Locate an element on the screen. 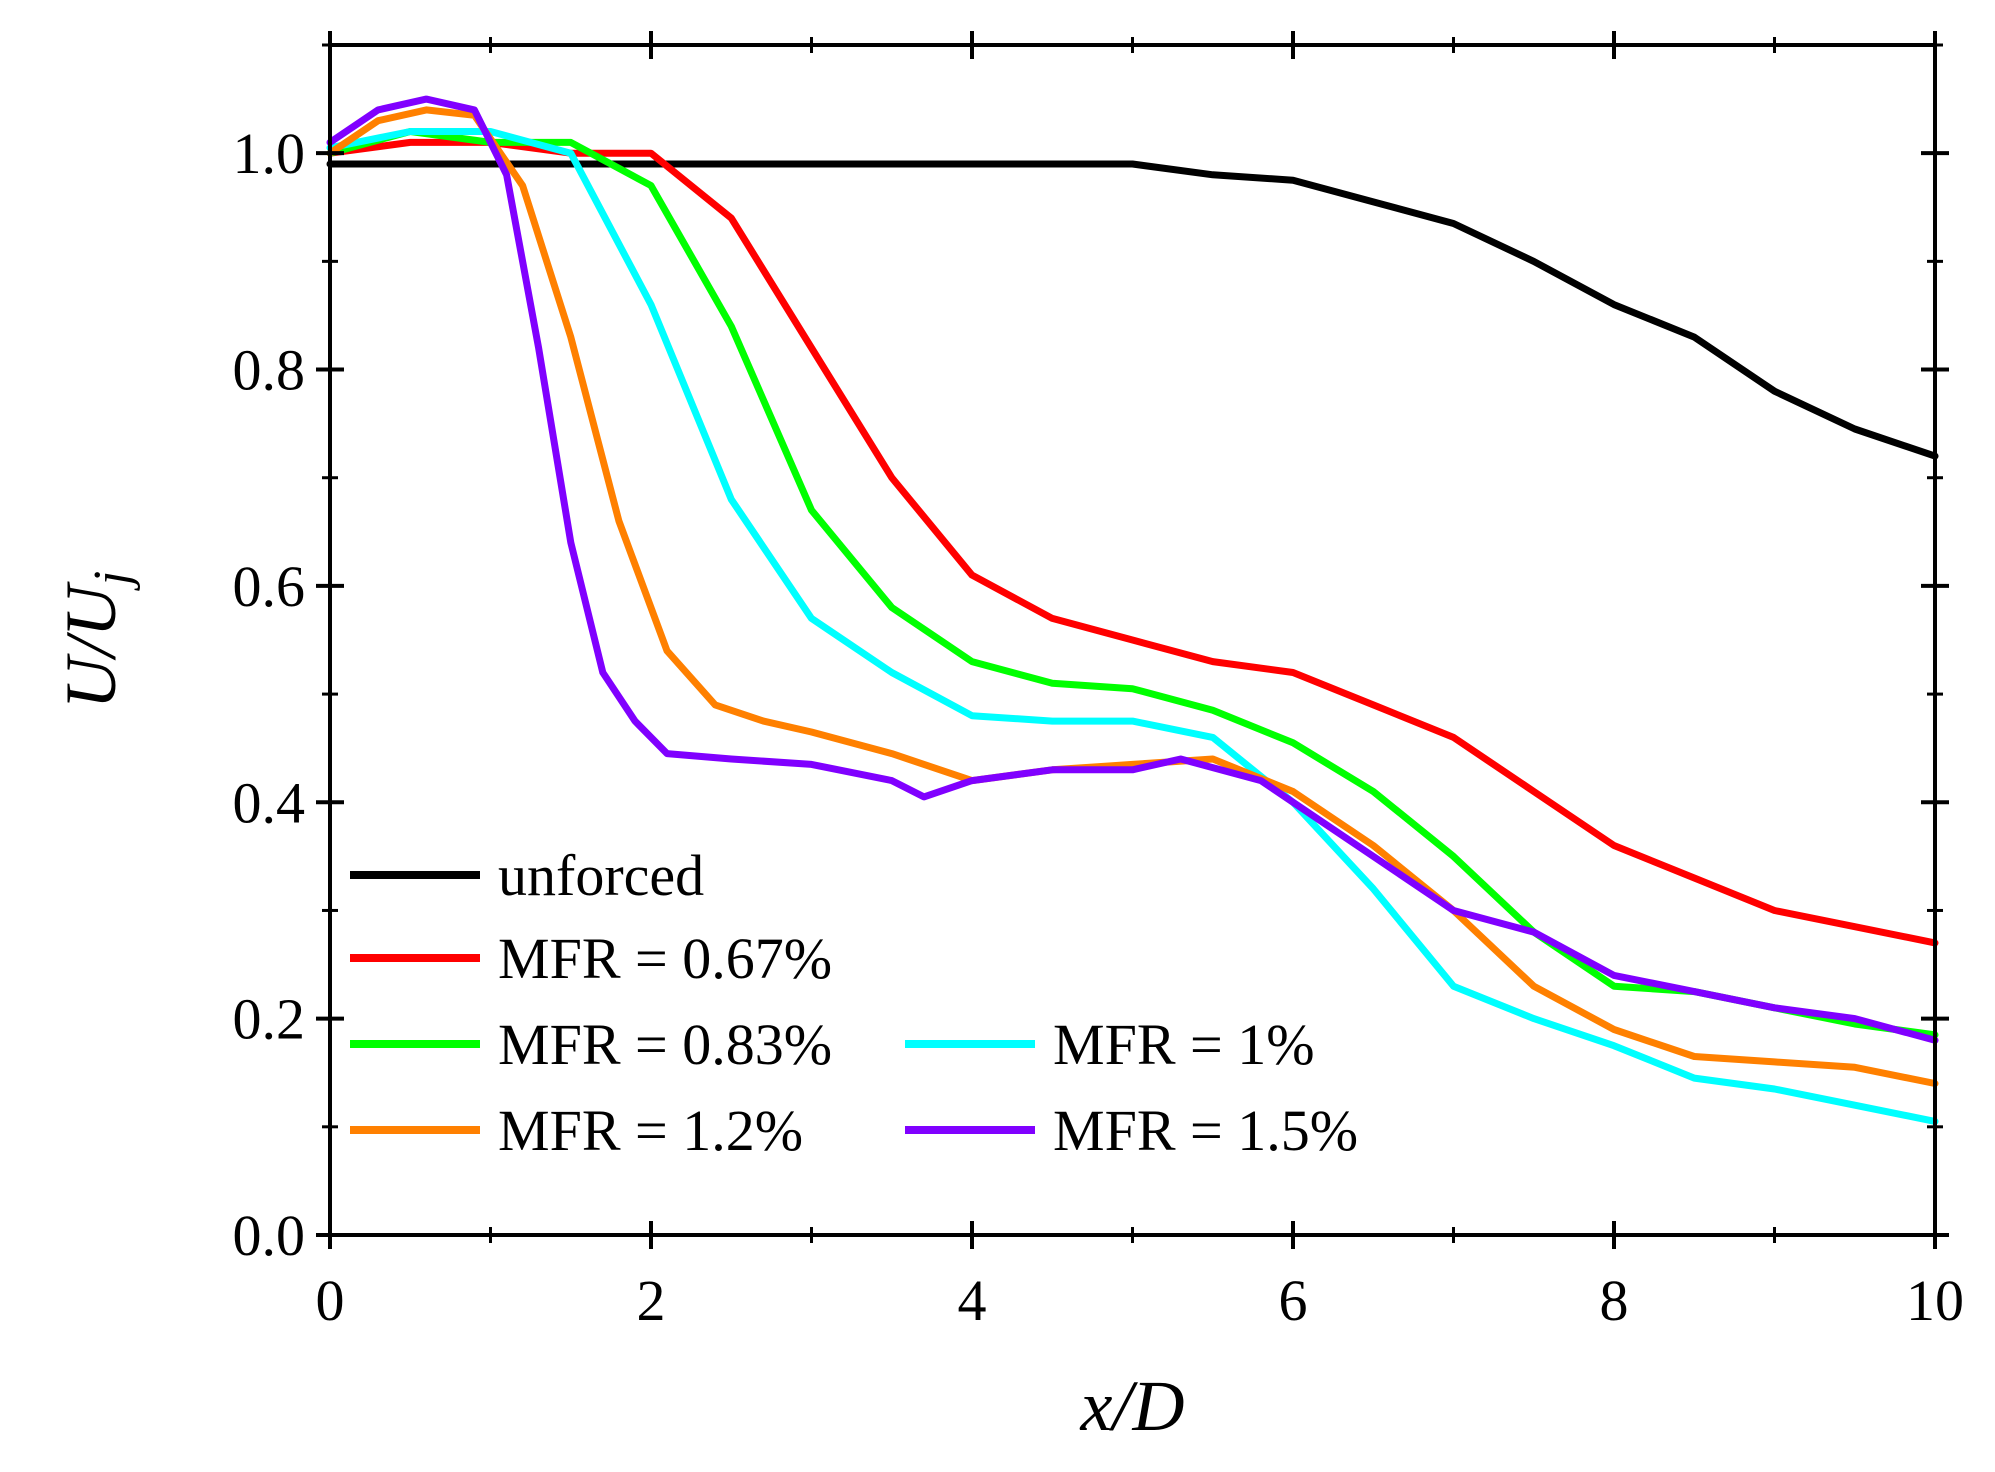  x-tick-label: 4 is located at coordinates (972, 1300).